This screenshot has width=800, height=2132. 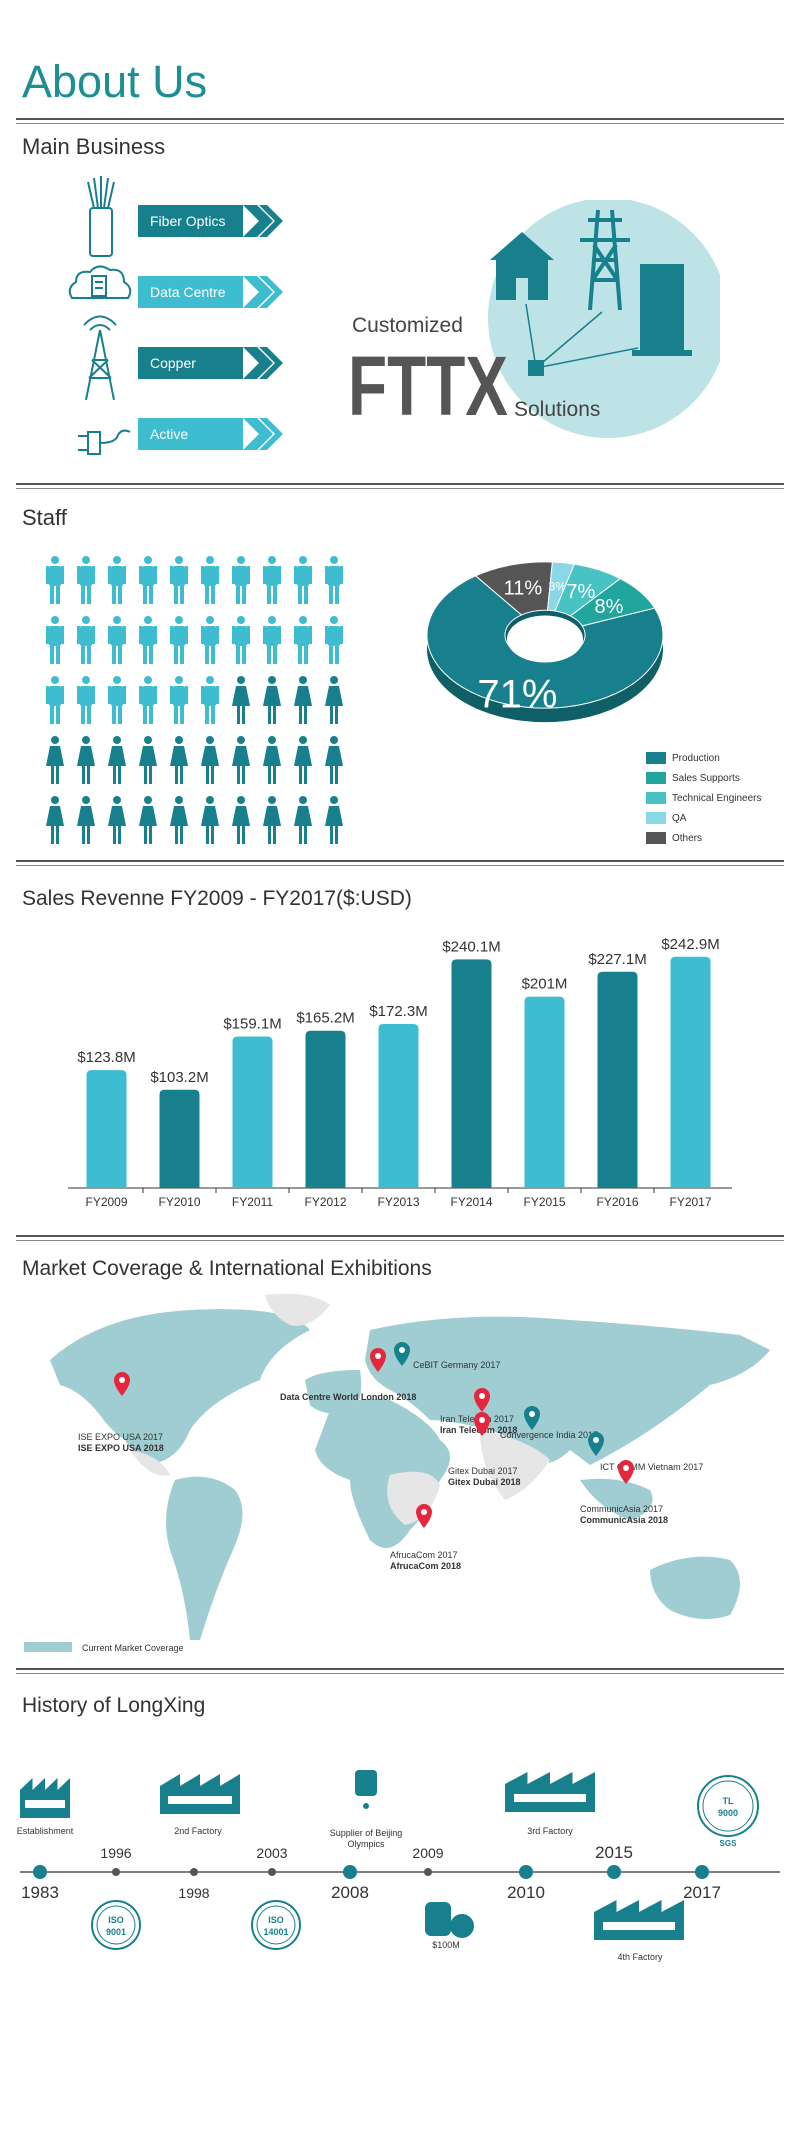 What do you see at coordinates (662, 310) in the screenshot?
I see `building-icon` at bounding box center [662, 310].